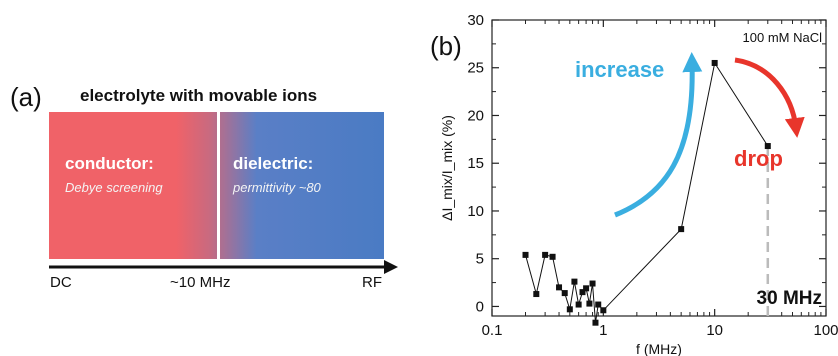 The image size is (838, 356). Describe the element at coordinates (200, 282) in the screenshot. I see `axis-label-10mhz: ~10 MHz` at that location.